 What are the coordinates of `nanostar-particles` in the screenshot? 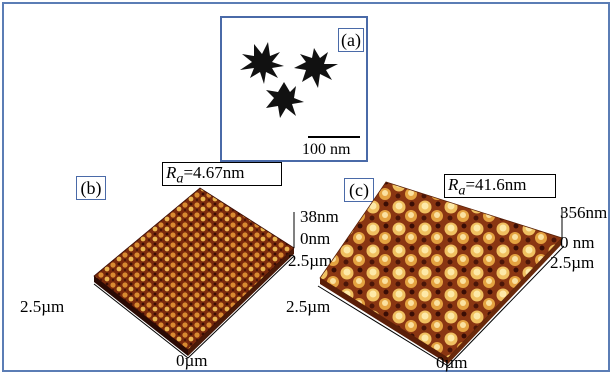 It's located at (300, 90).